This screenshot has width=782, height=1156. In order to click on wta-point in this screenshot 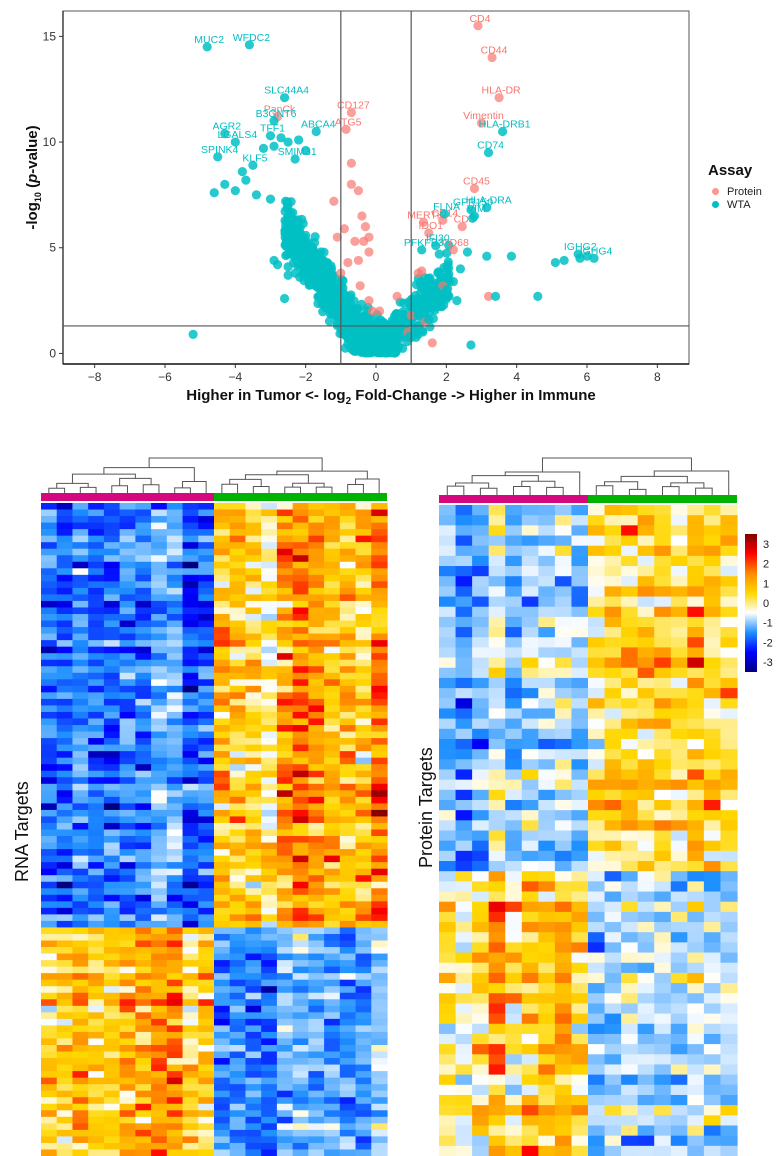, I will do `click(429, 320)`.